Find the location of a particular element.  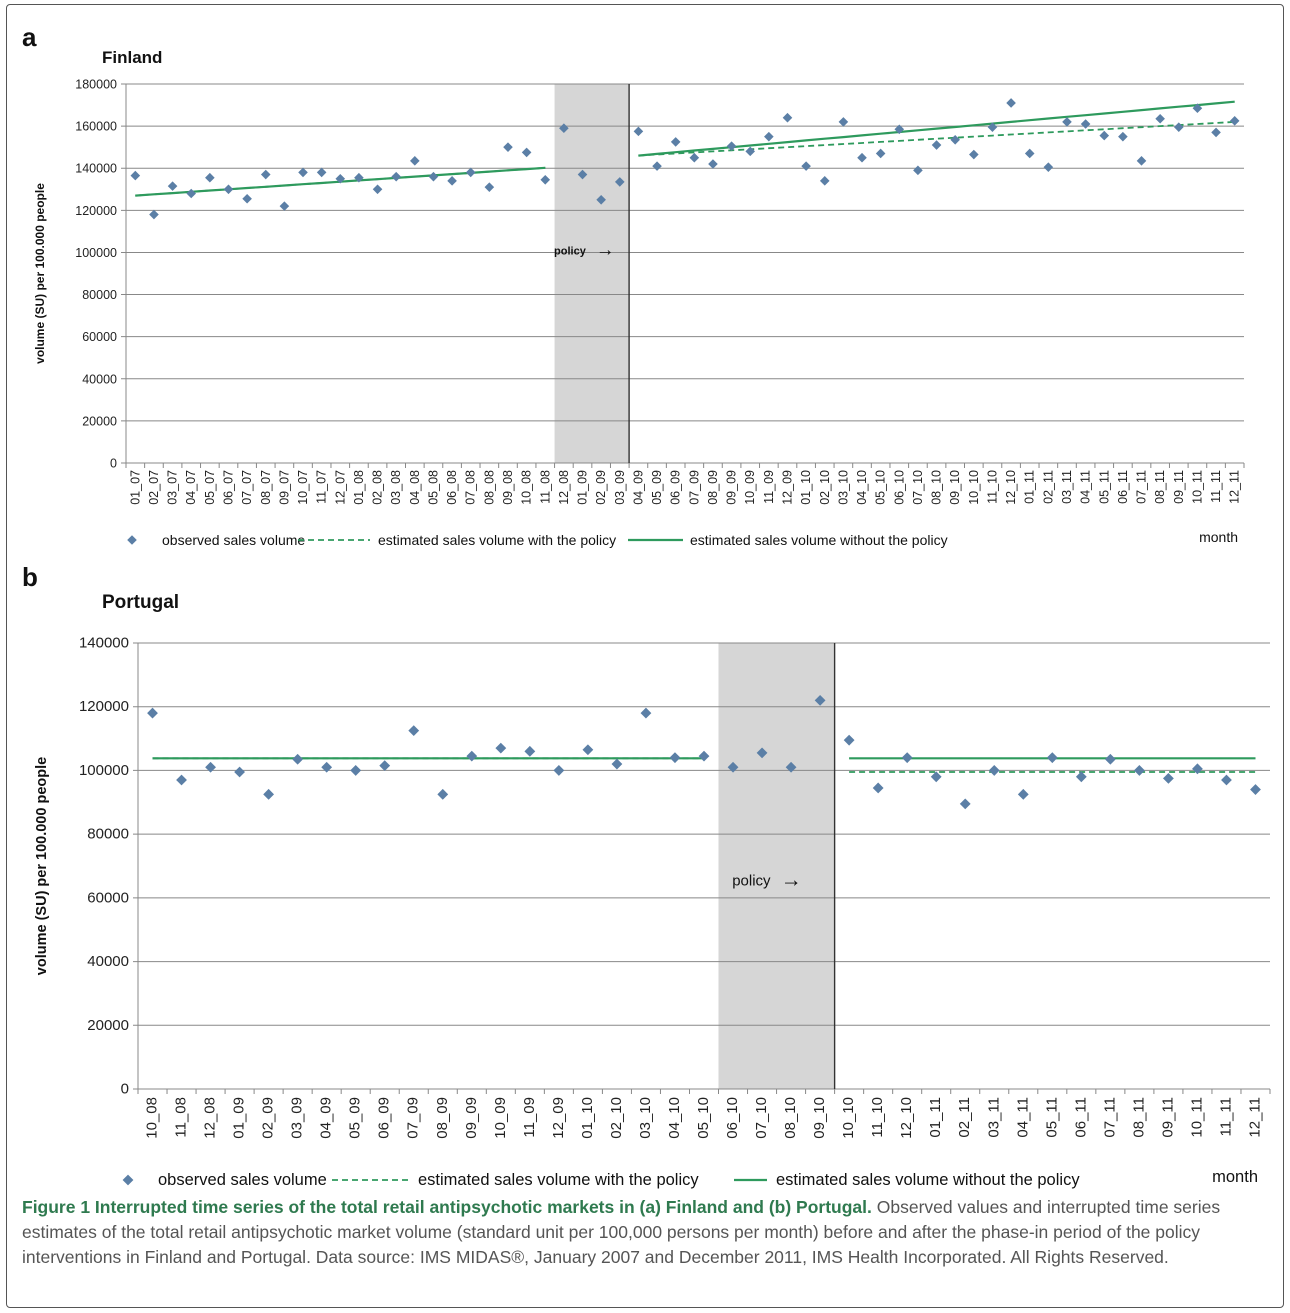

trend-line-without-policy is located at coordinates (936, 128).